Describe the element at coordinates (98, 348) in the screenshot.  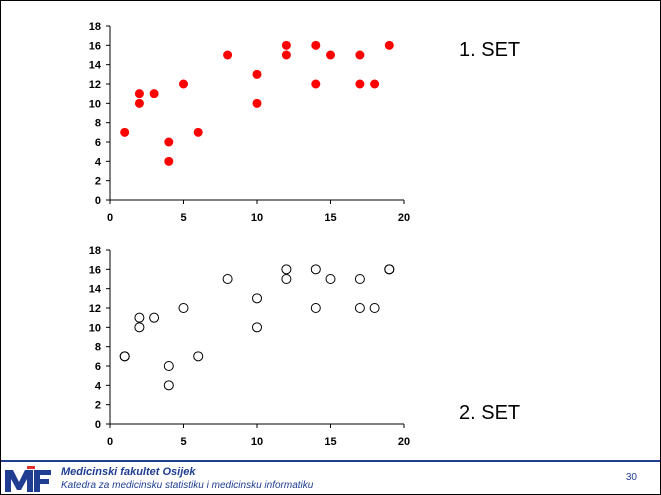
I see `chart-2-y-tick-label: 8` at that location.